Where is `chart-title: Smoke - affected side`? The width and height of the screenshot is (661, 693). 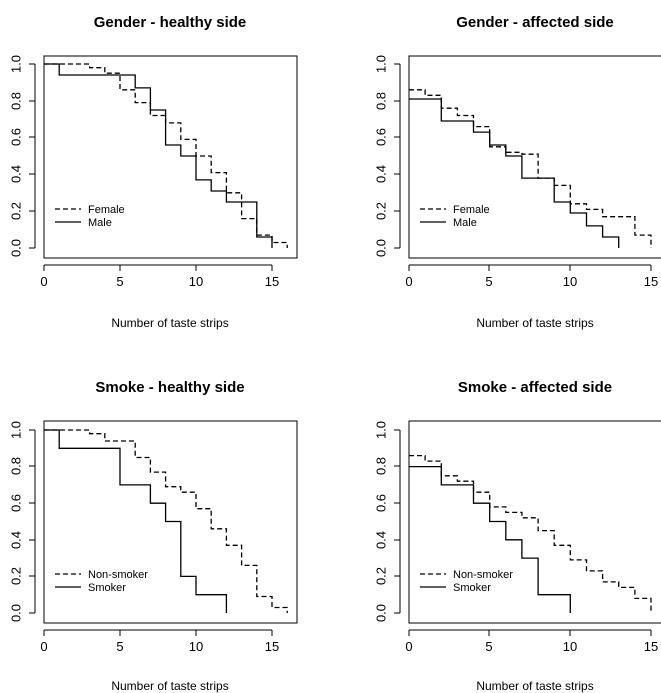 chart-title: Smoke - affected side is located at coordinates (535, 387).